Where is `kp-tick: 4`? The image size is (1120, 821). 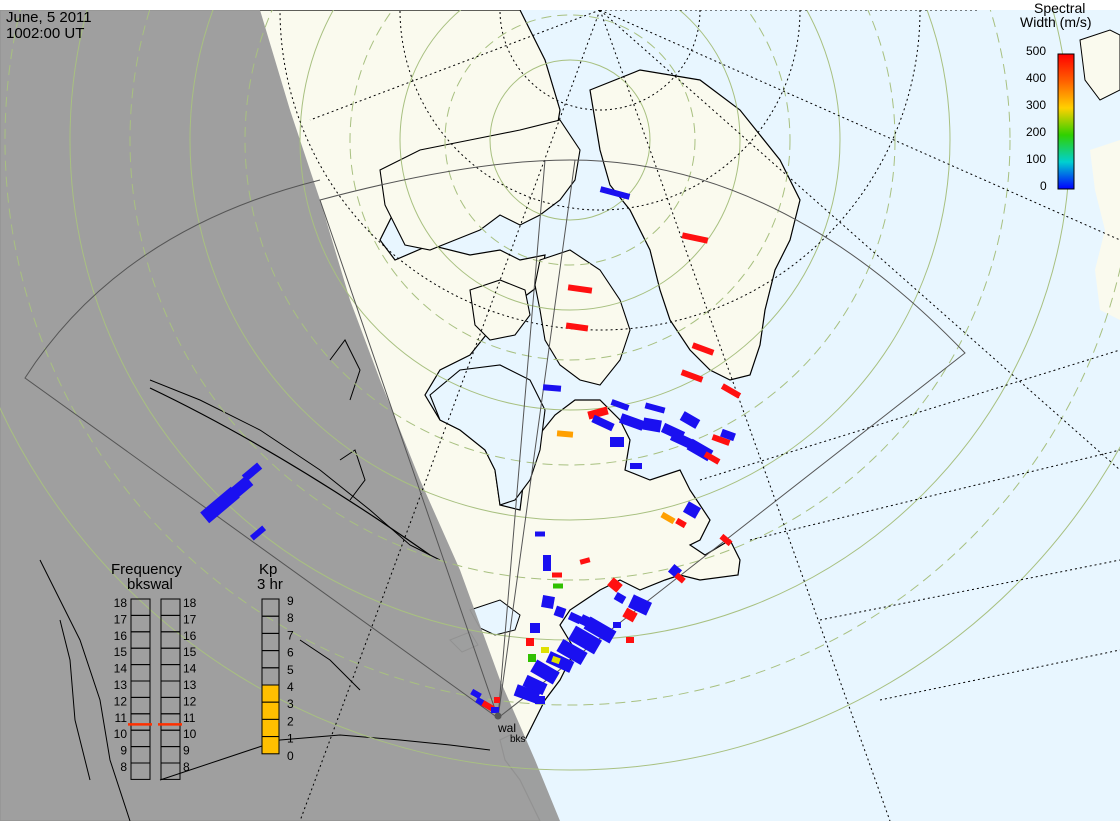
kp-tick: 4 is located at coordinates (290, 687).